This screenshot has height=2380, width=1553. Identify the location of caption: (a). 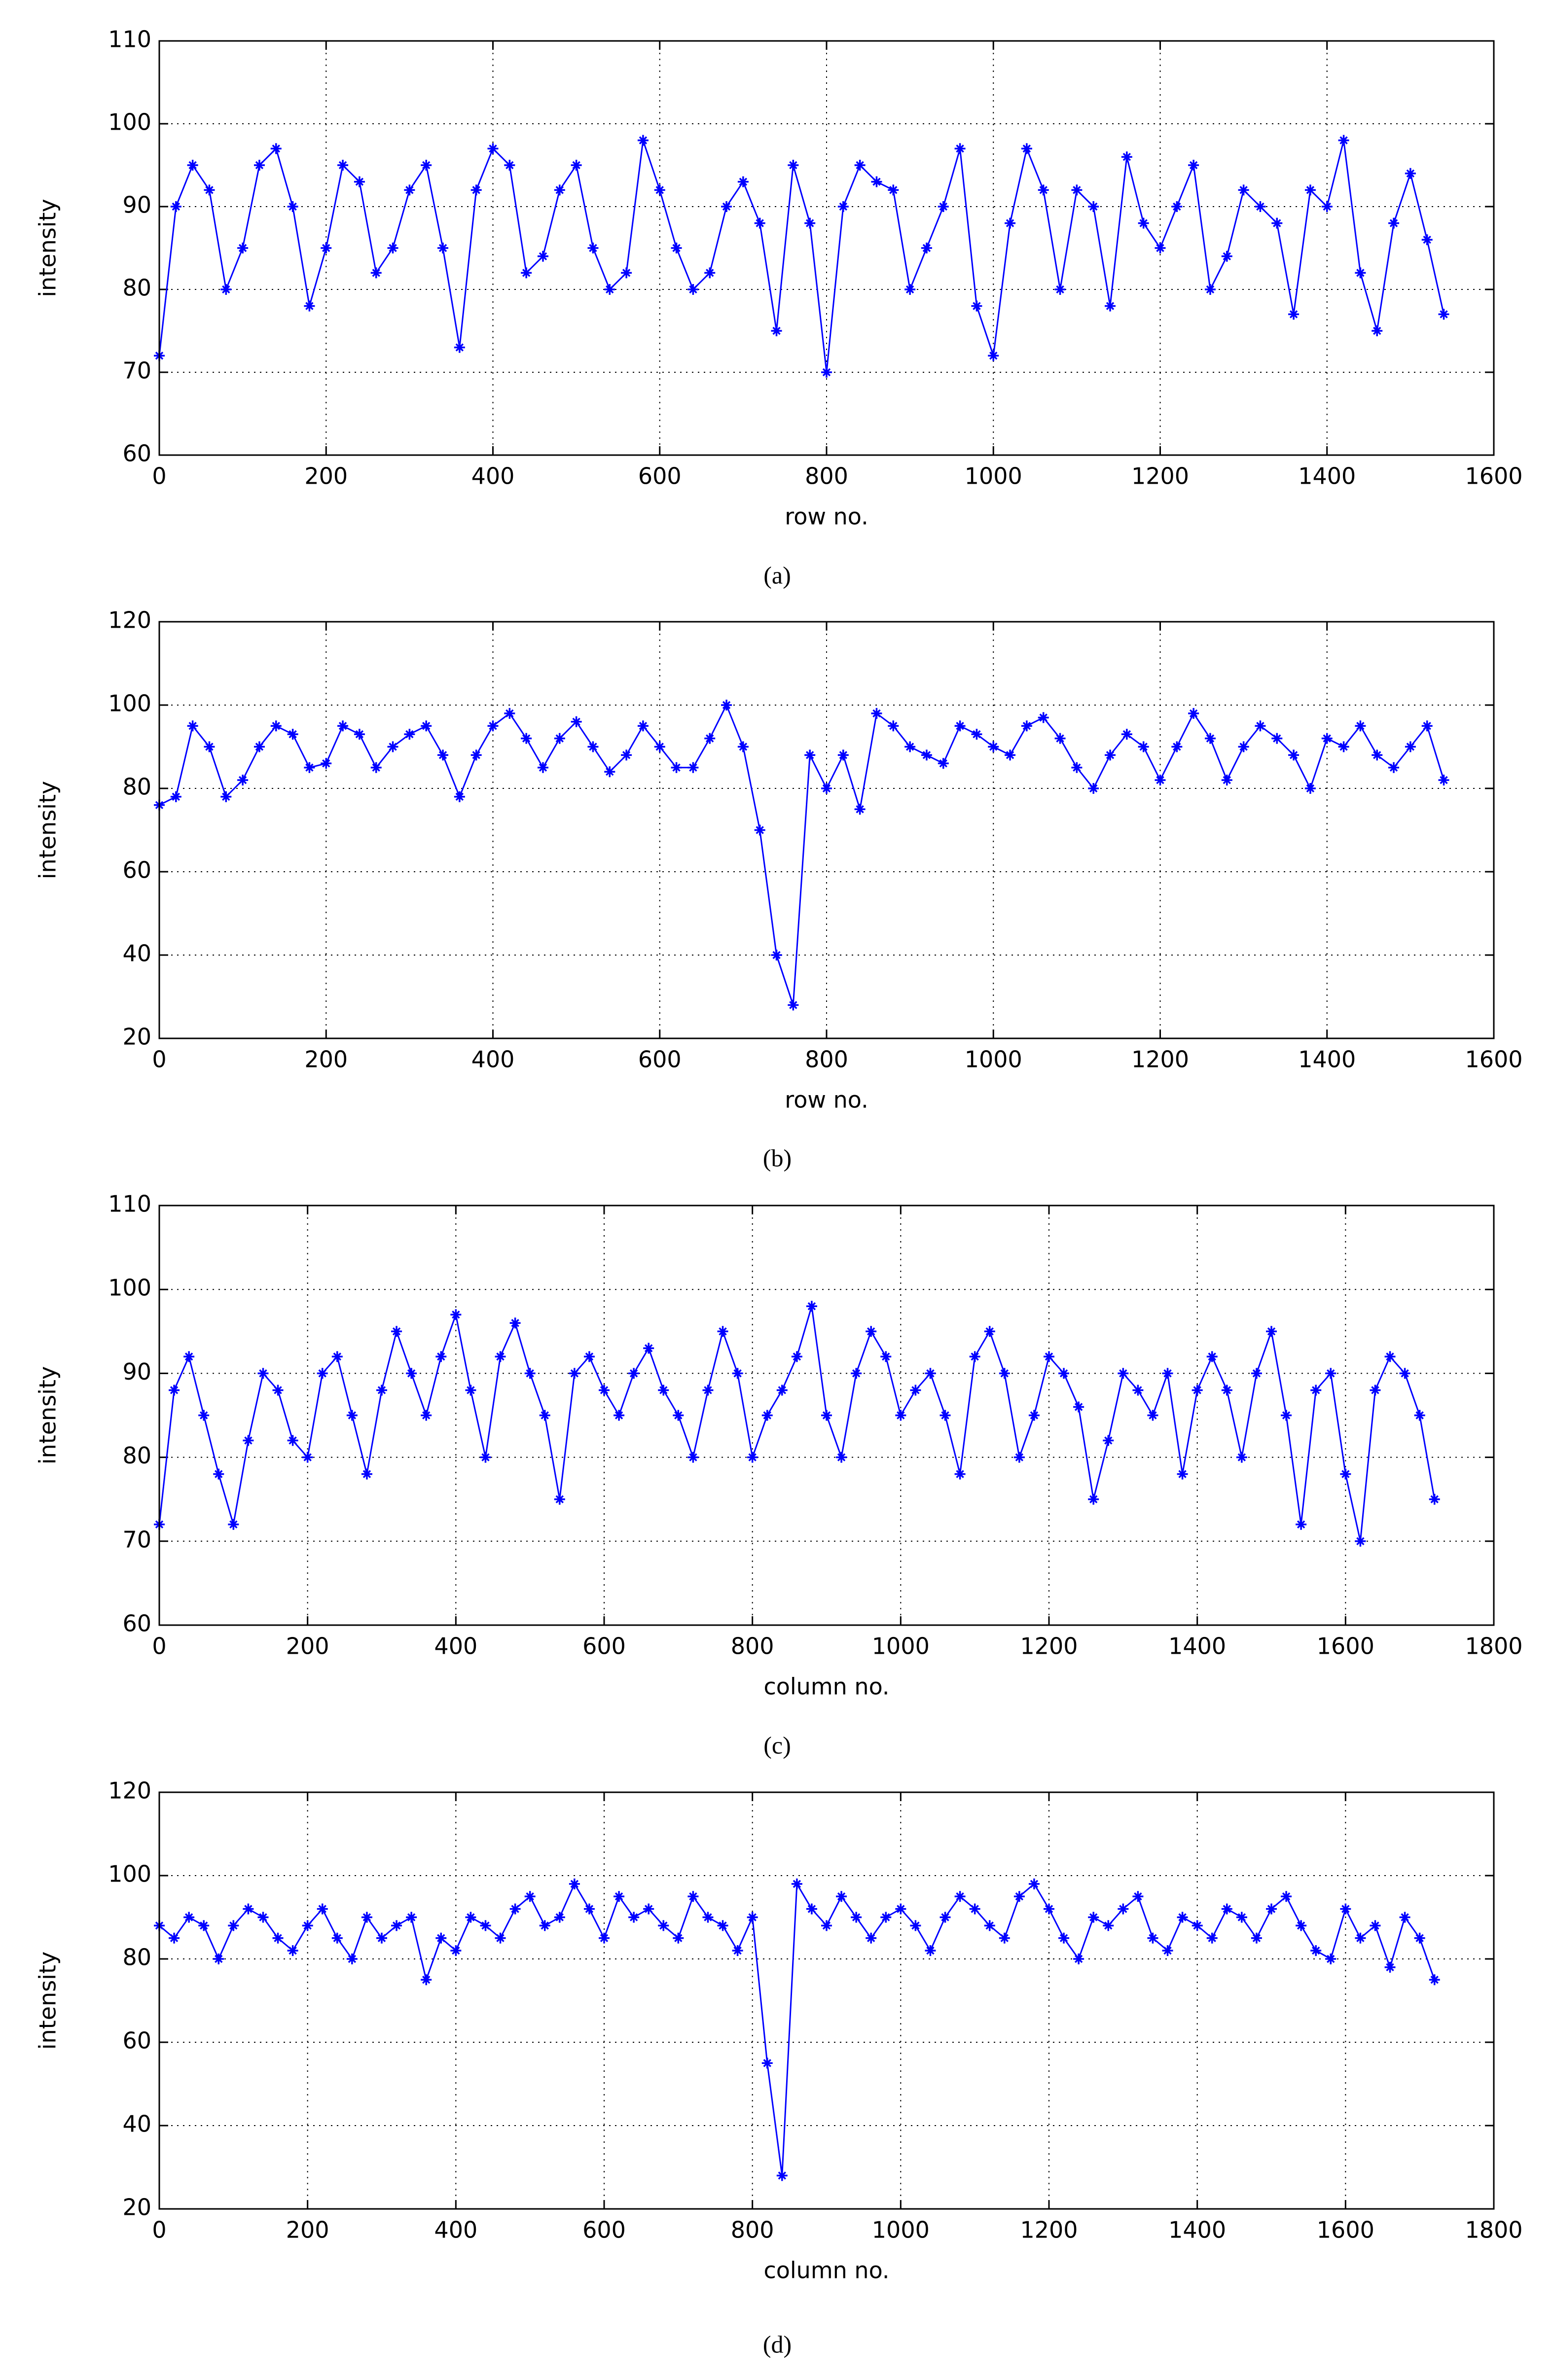
(777, 575).